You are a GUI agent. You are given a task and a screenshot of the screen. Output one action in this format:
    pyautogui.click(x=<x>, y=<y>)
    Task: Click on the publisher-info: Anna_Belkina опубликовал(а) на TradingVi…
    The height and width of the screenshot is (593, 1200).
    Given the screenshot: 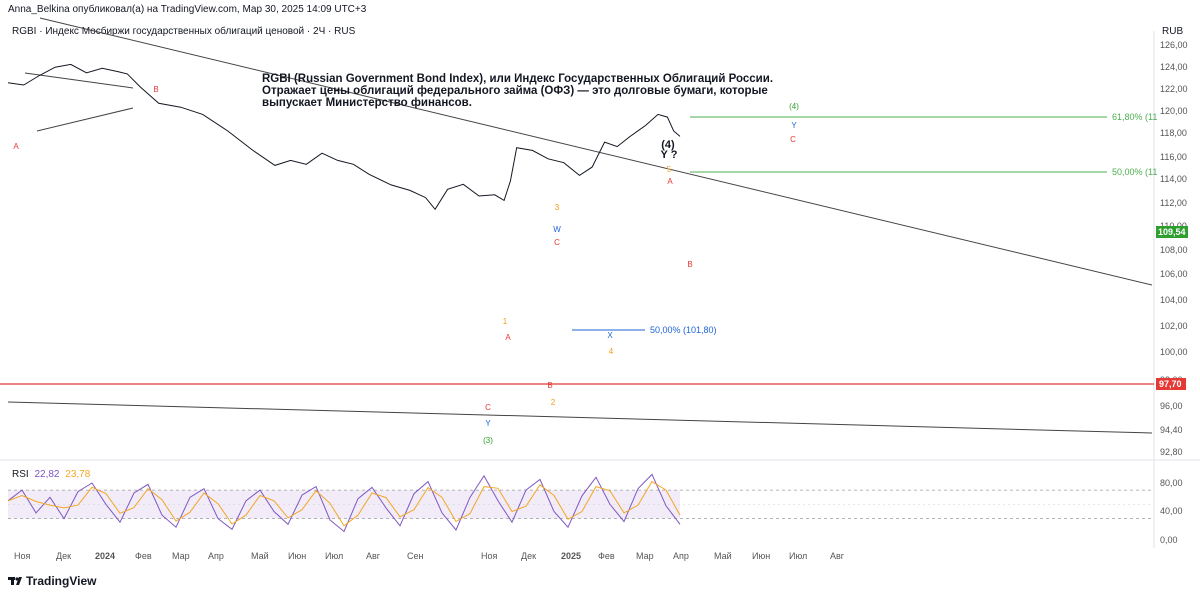 What is the action you would take?
    pyautogui.click(x=187, y=9)
    